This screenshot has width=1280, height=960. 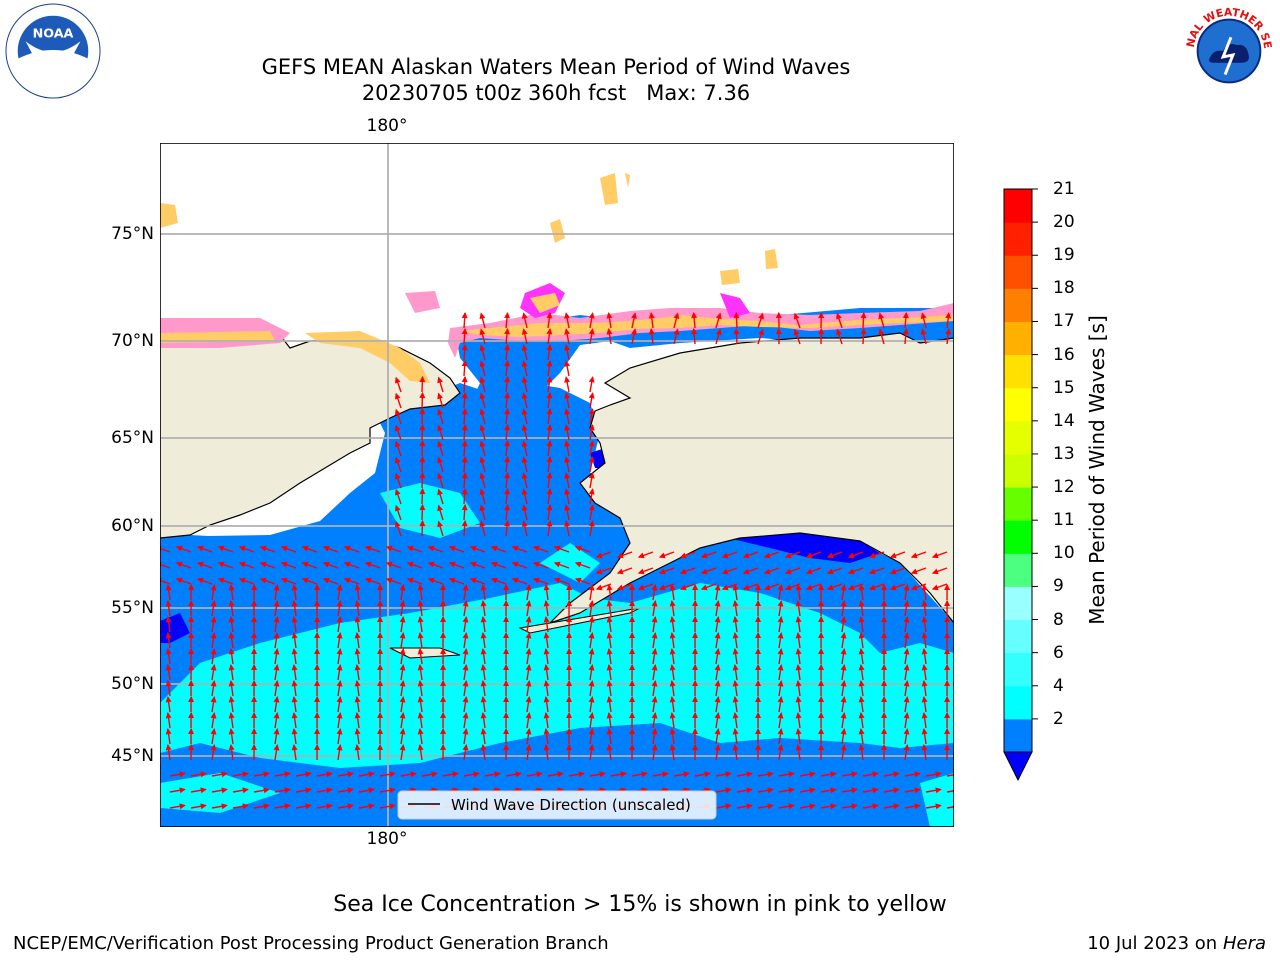 What do you see at coordinates (165, 582) in the screenshot?
I see `wind-wave-arrow` at bounding box center [165, 582].